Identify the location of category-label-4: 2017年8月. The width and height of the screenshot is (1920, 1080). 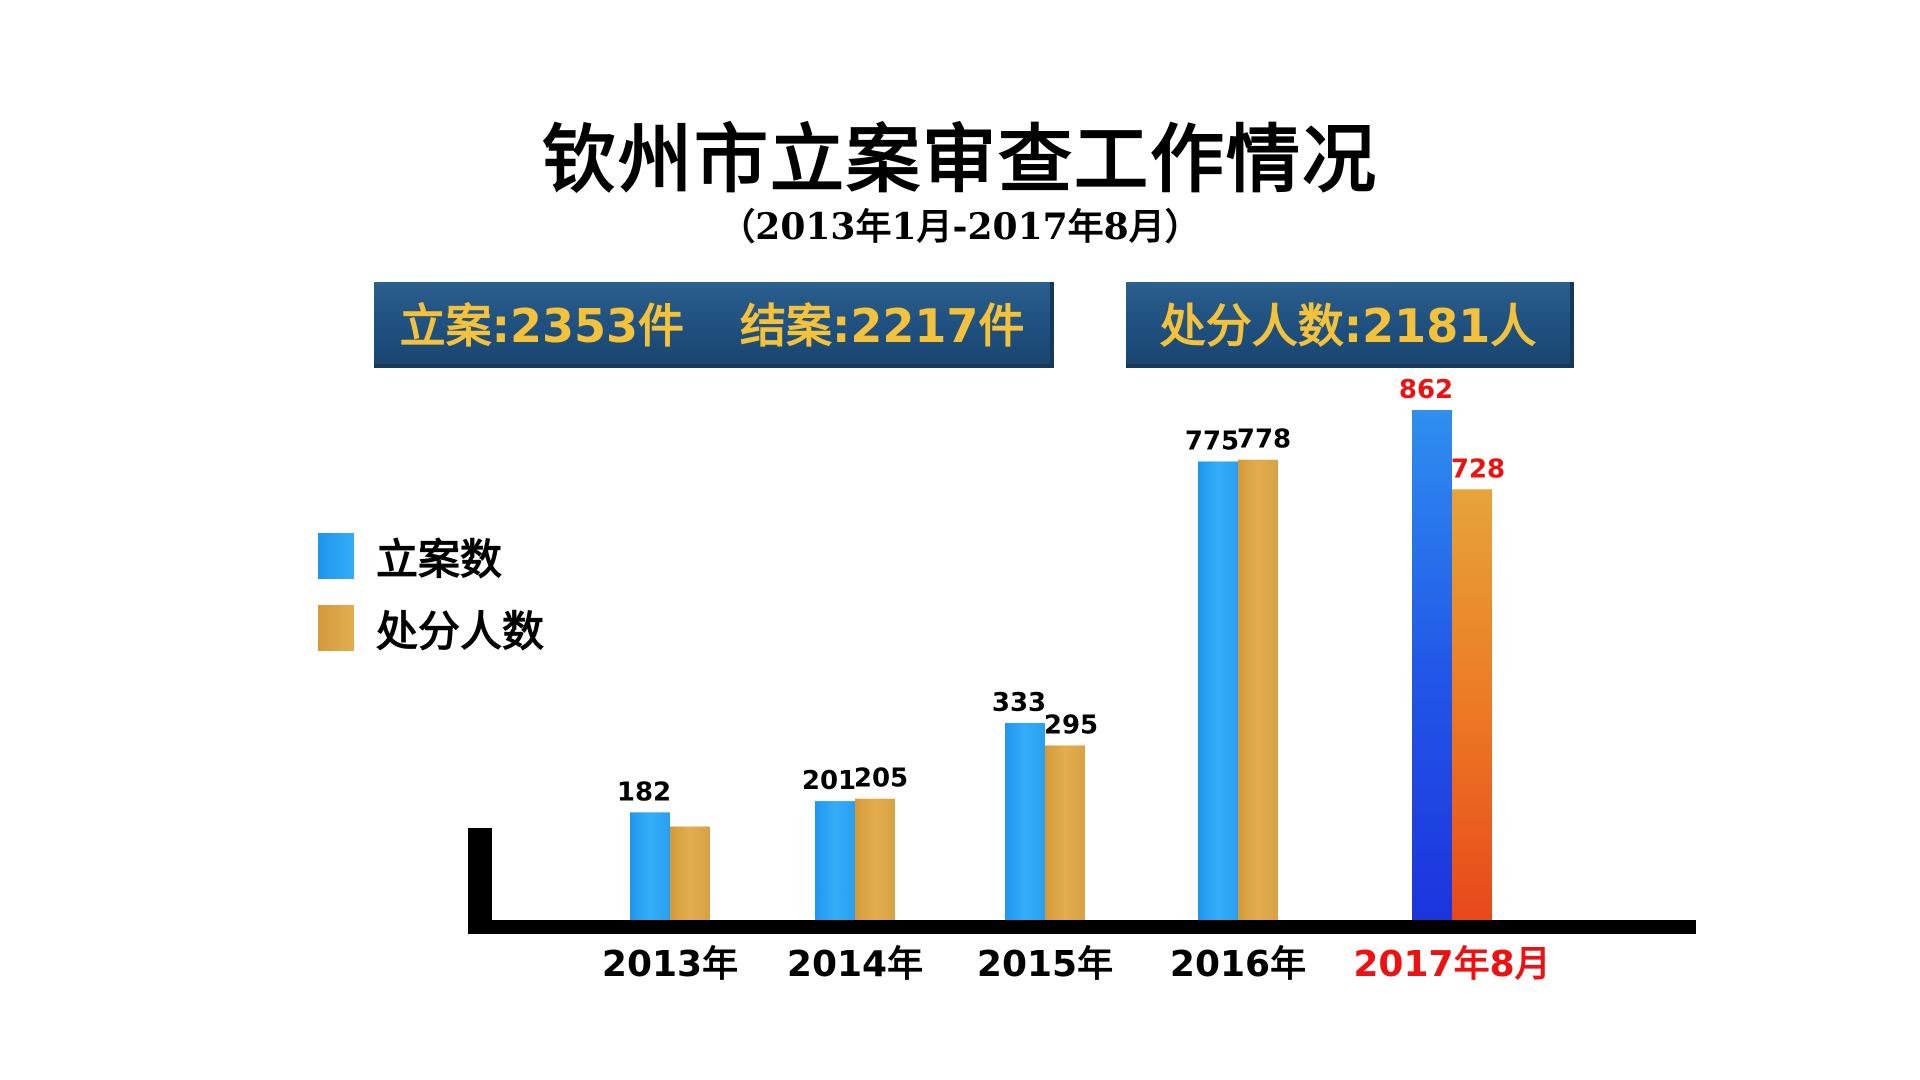
(1451, 964).